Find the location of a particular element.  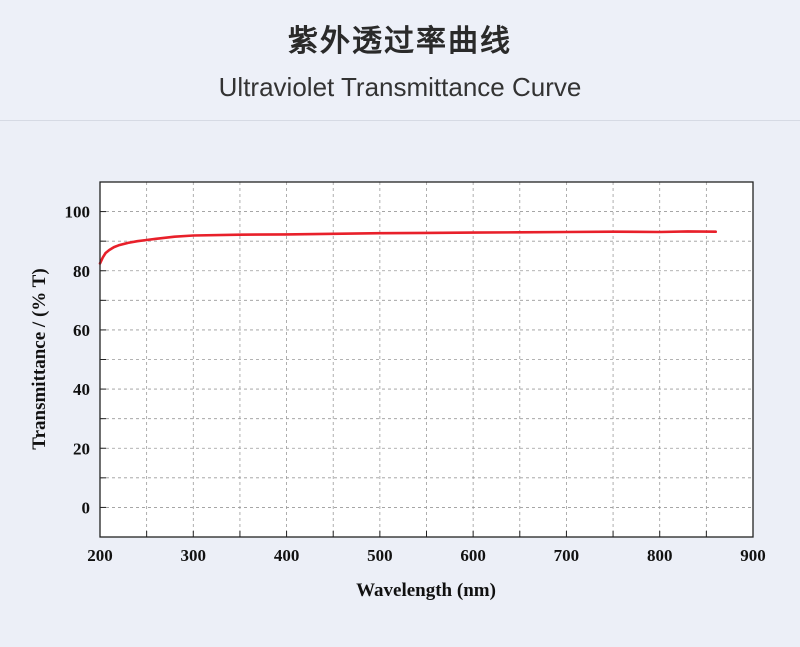

x-axis-label: Wavelength (nm) is located at coordinates (426, 590).